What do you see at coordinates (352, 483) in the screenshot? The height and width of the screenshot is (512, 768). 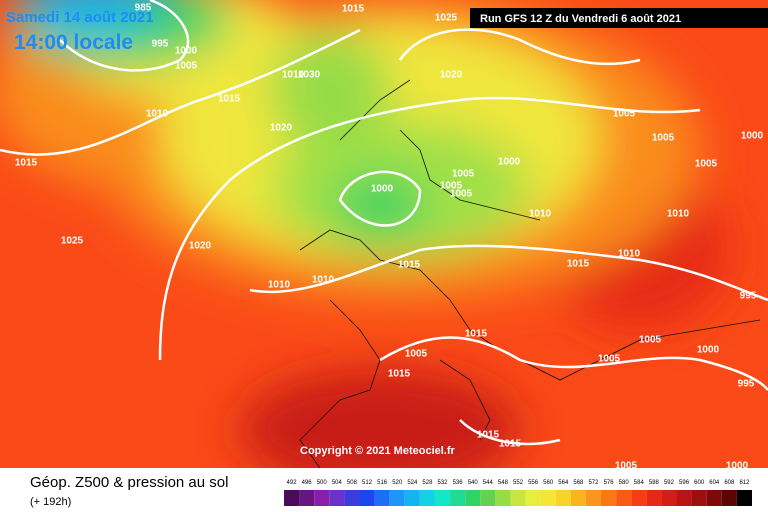 I see `colorbar-label: 508` at bounding box center [352, 483].